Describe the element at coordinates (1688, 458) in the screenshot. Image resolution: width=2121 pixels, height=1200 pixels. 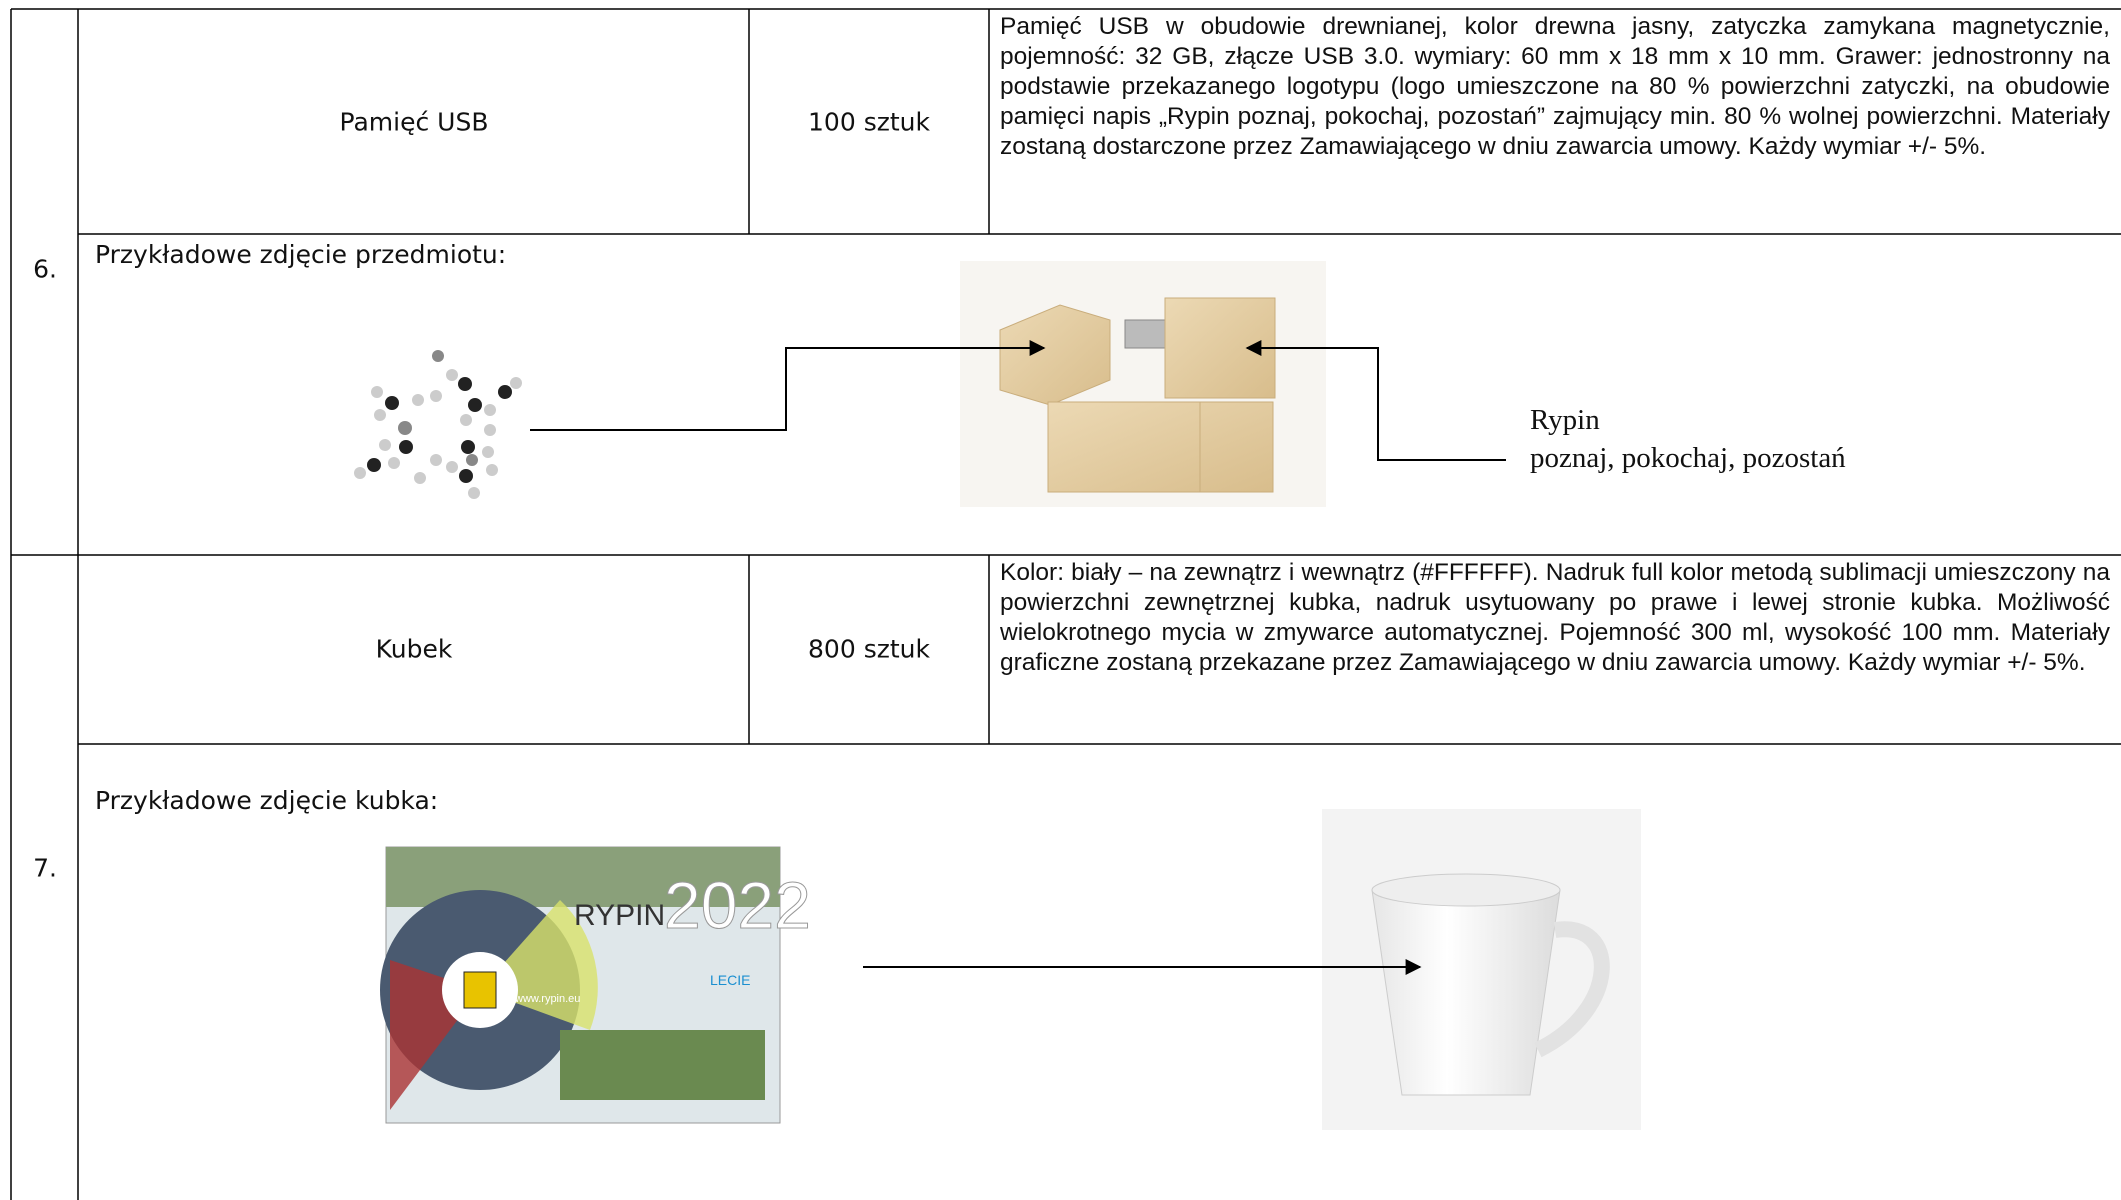
I see `engraving-text: poznaj, pokochaj, pozostań` at that location.